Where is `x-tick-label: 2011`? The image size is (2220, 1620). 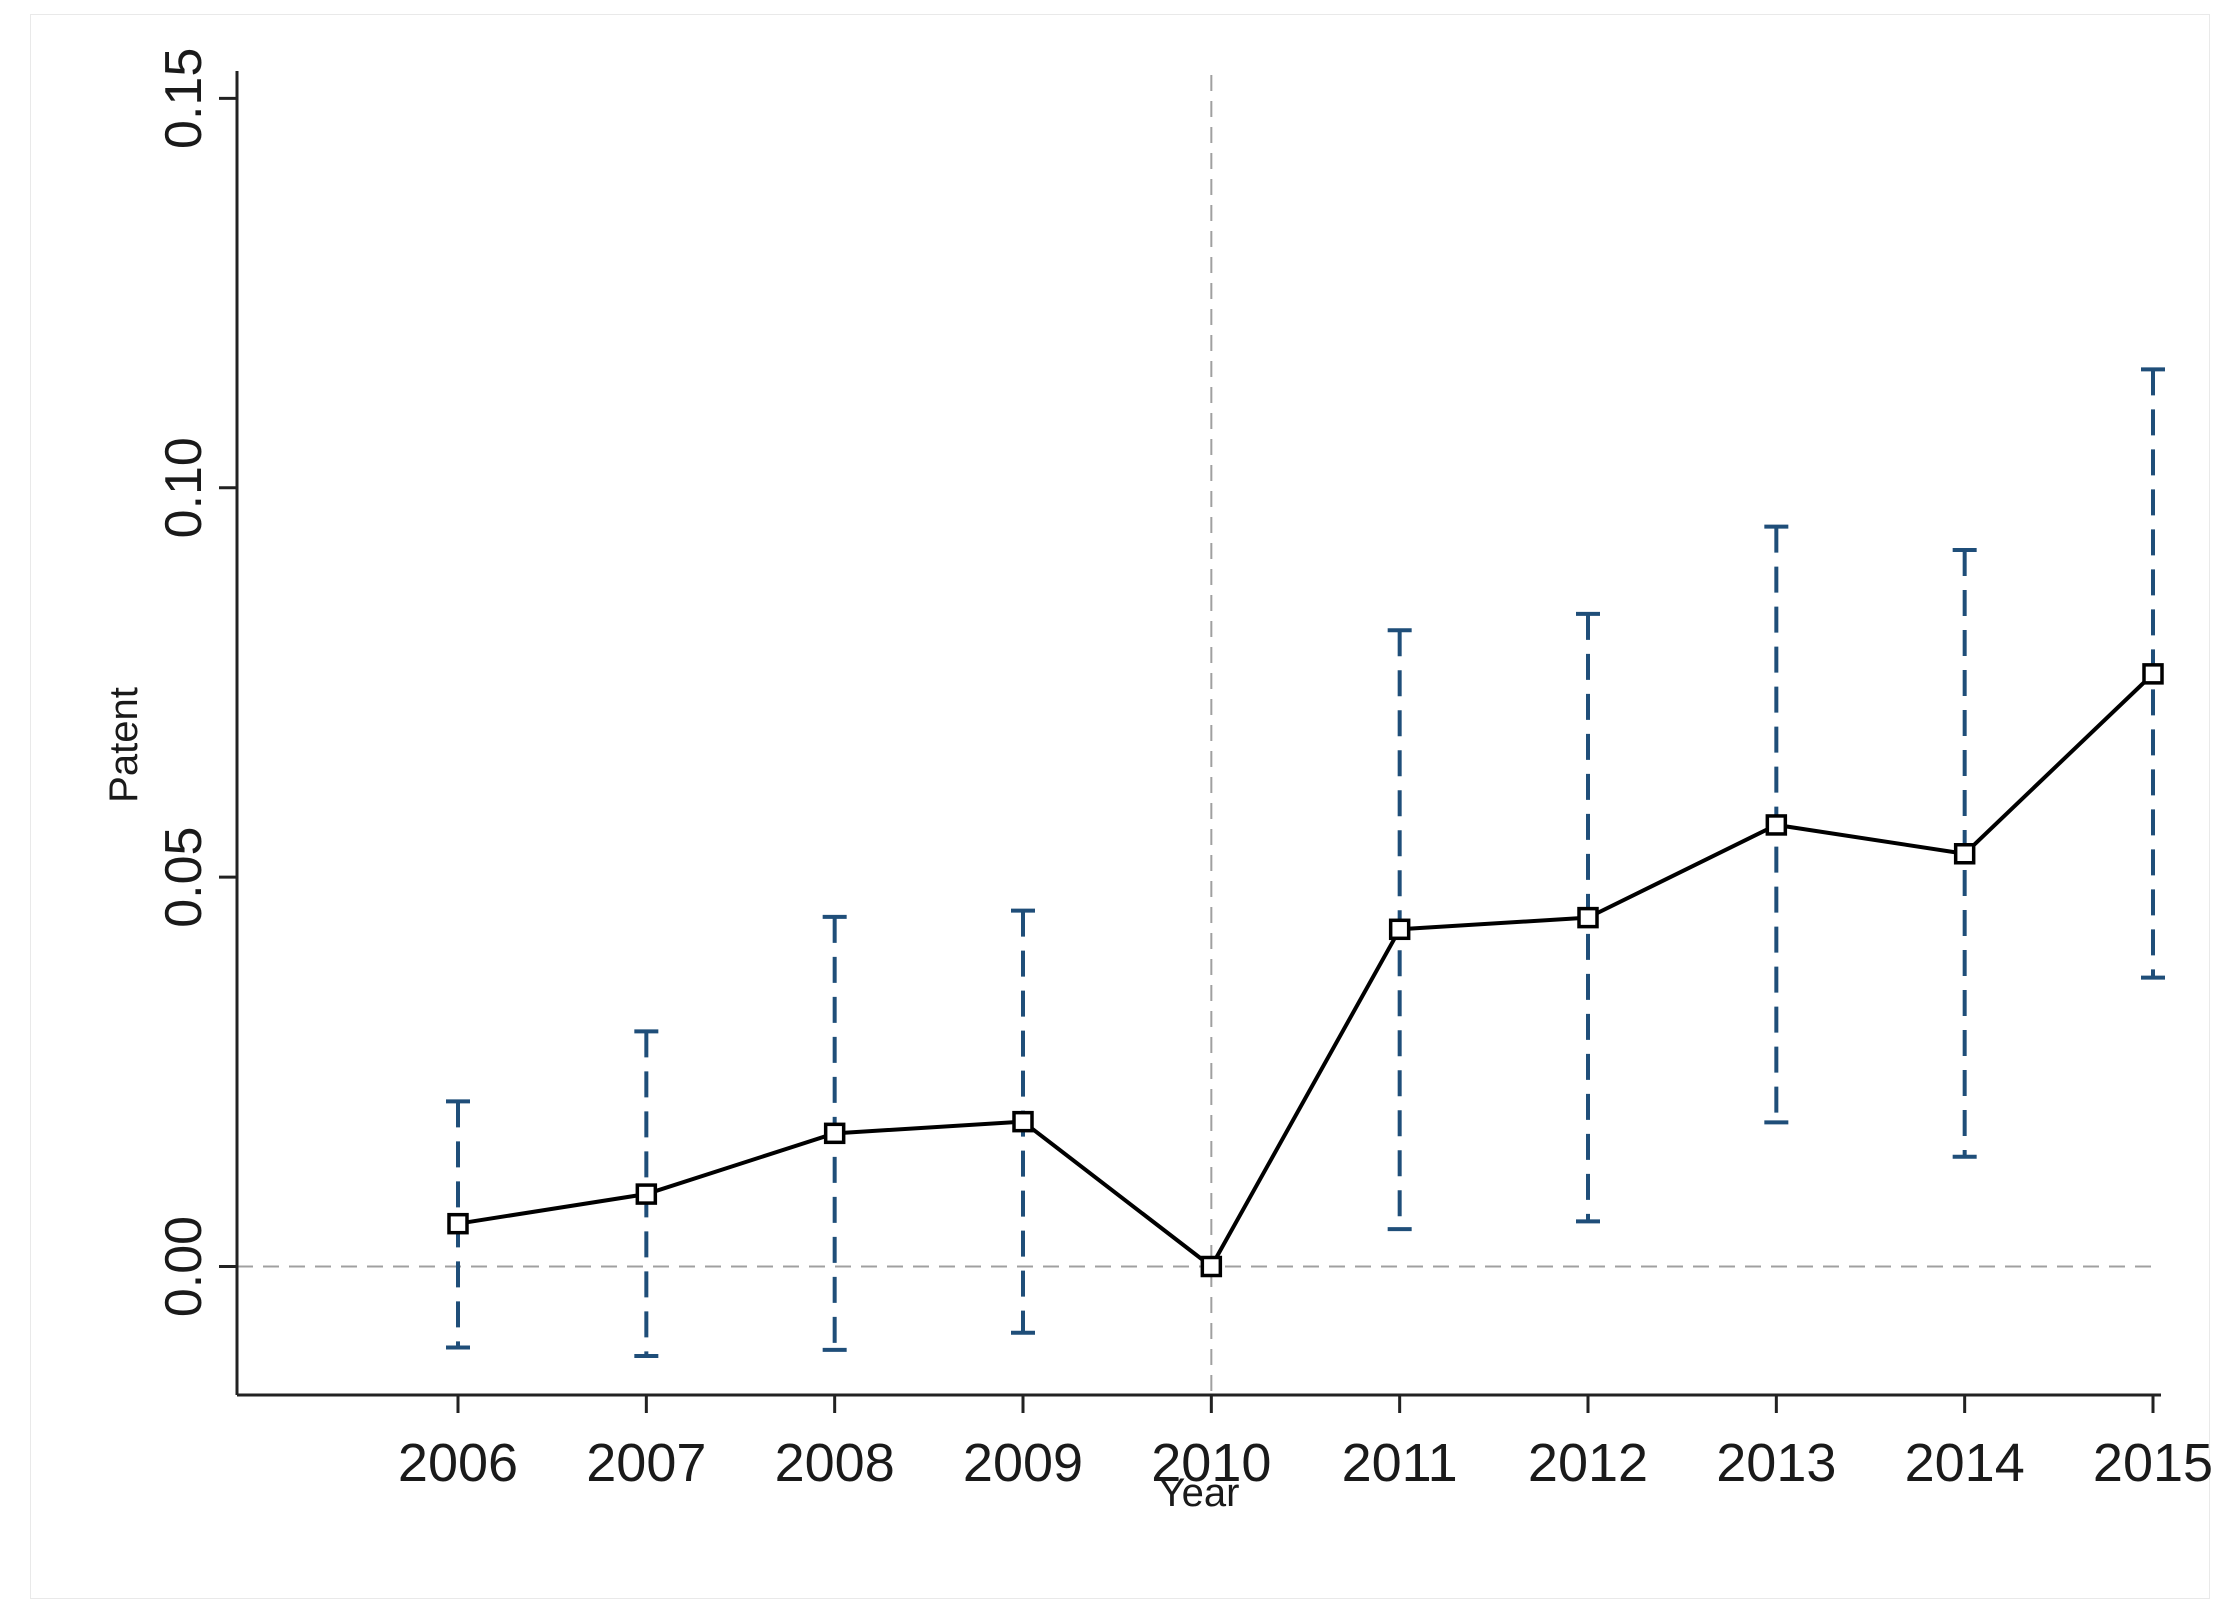 x-tick-label: 2011 is located at coordinates (1400, 1463).